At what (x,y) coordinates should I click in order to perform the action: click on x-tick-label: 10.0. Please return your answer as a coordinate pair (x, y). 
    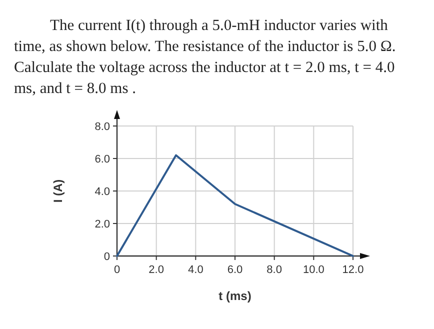
    Looking at the image, I should click on (313, 270).